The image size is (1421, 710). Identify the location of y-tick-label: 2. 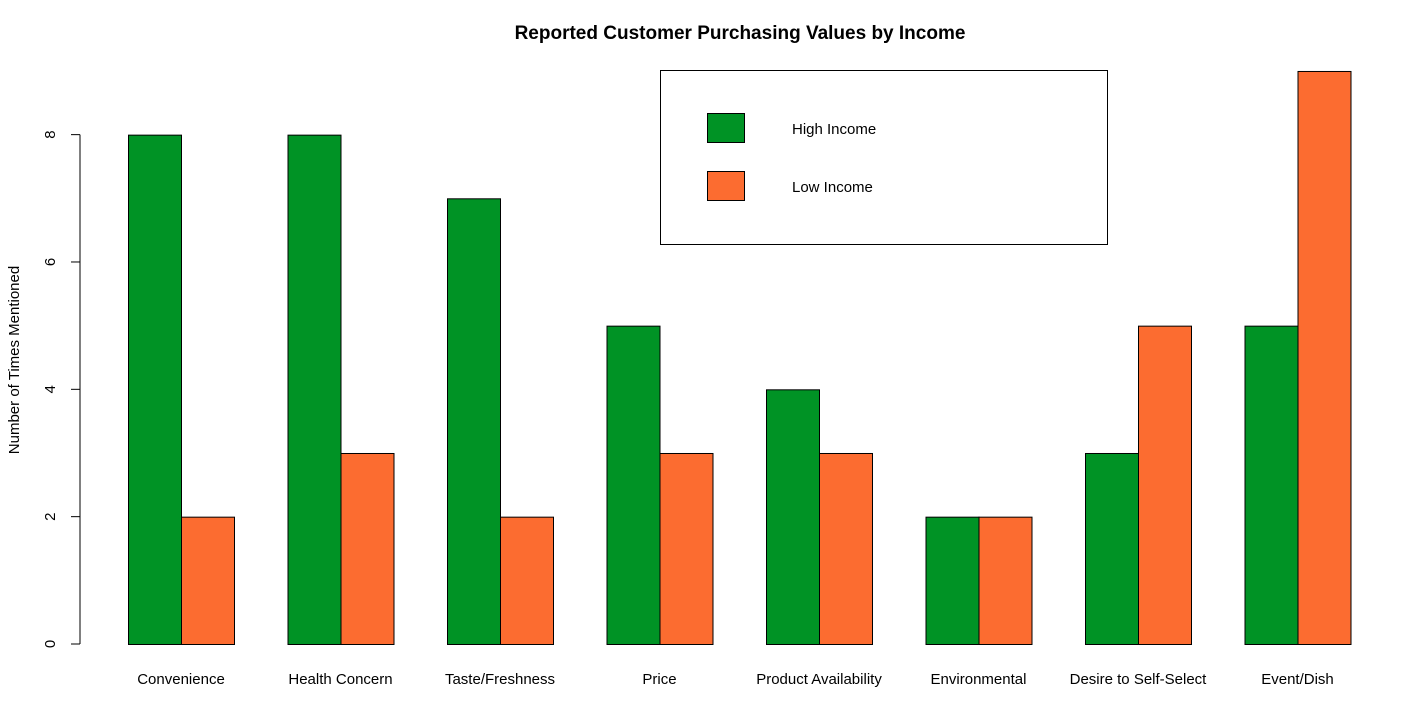
(50, 516).